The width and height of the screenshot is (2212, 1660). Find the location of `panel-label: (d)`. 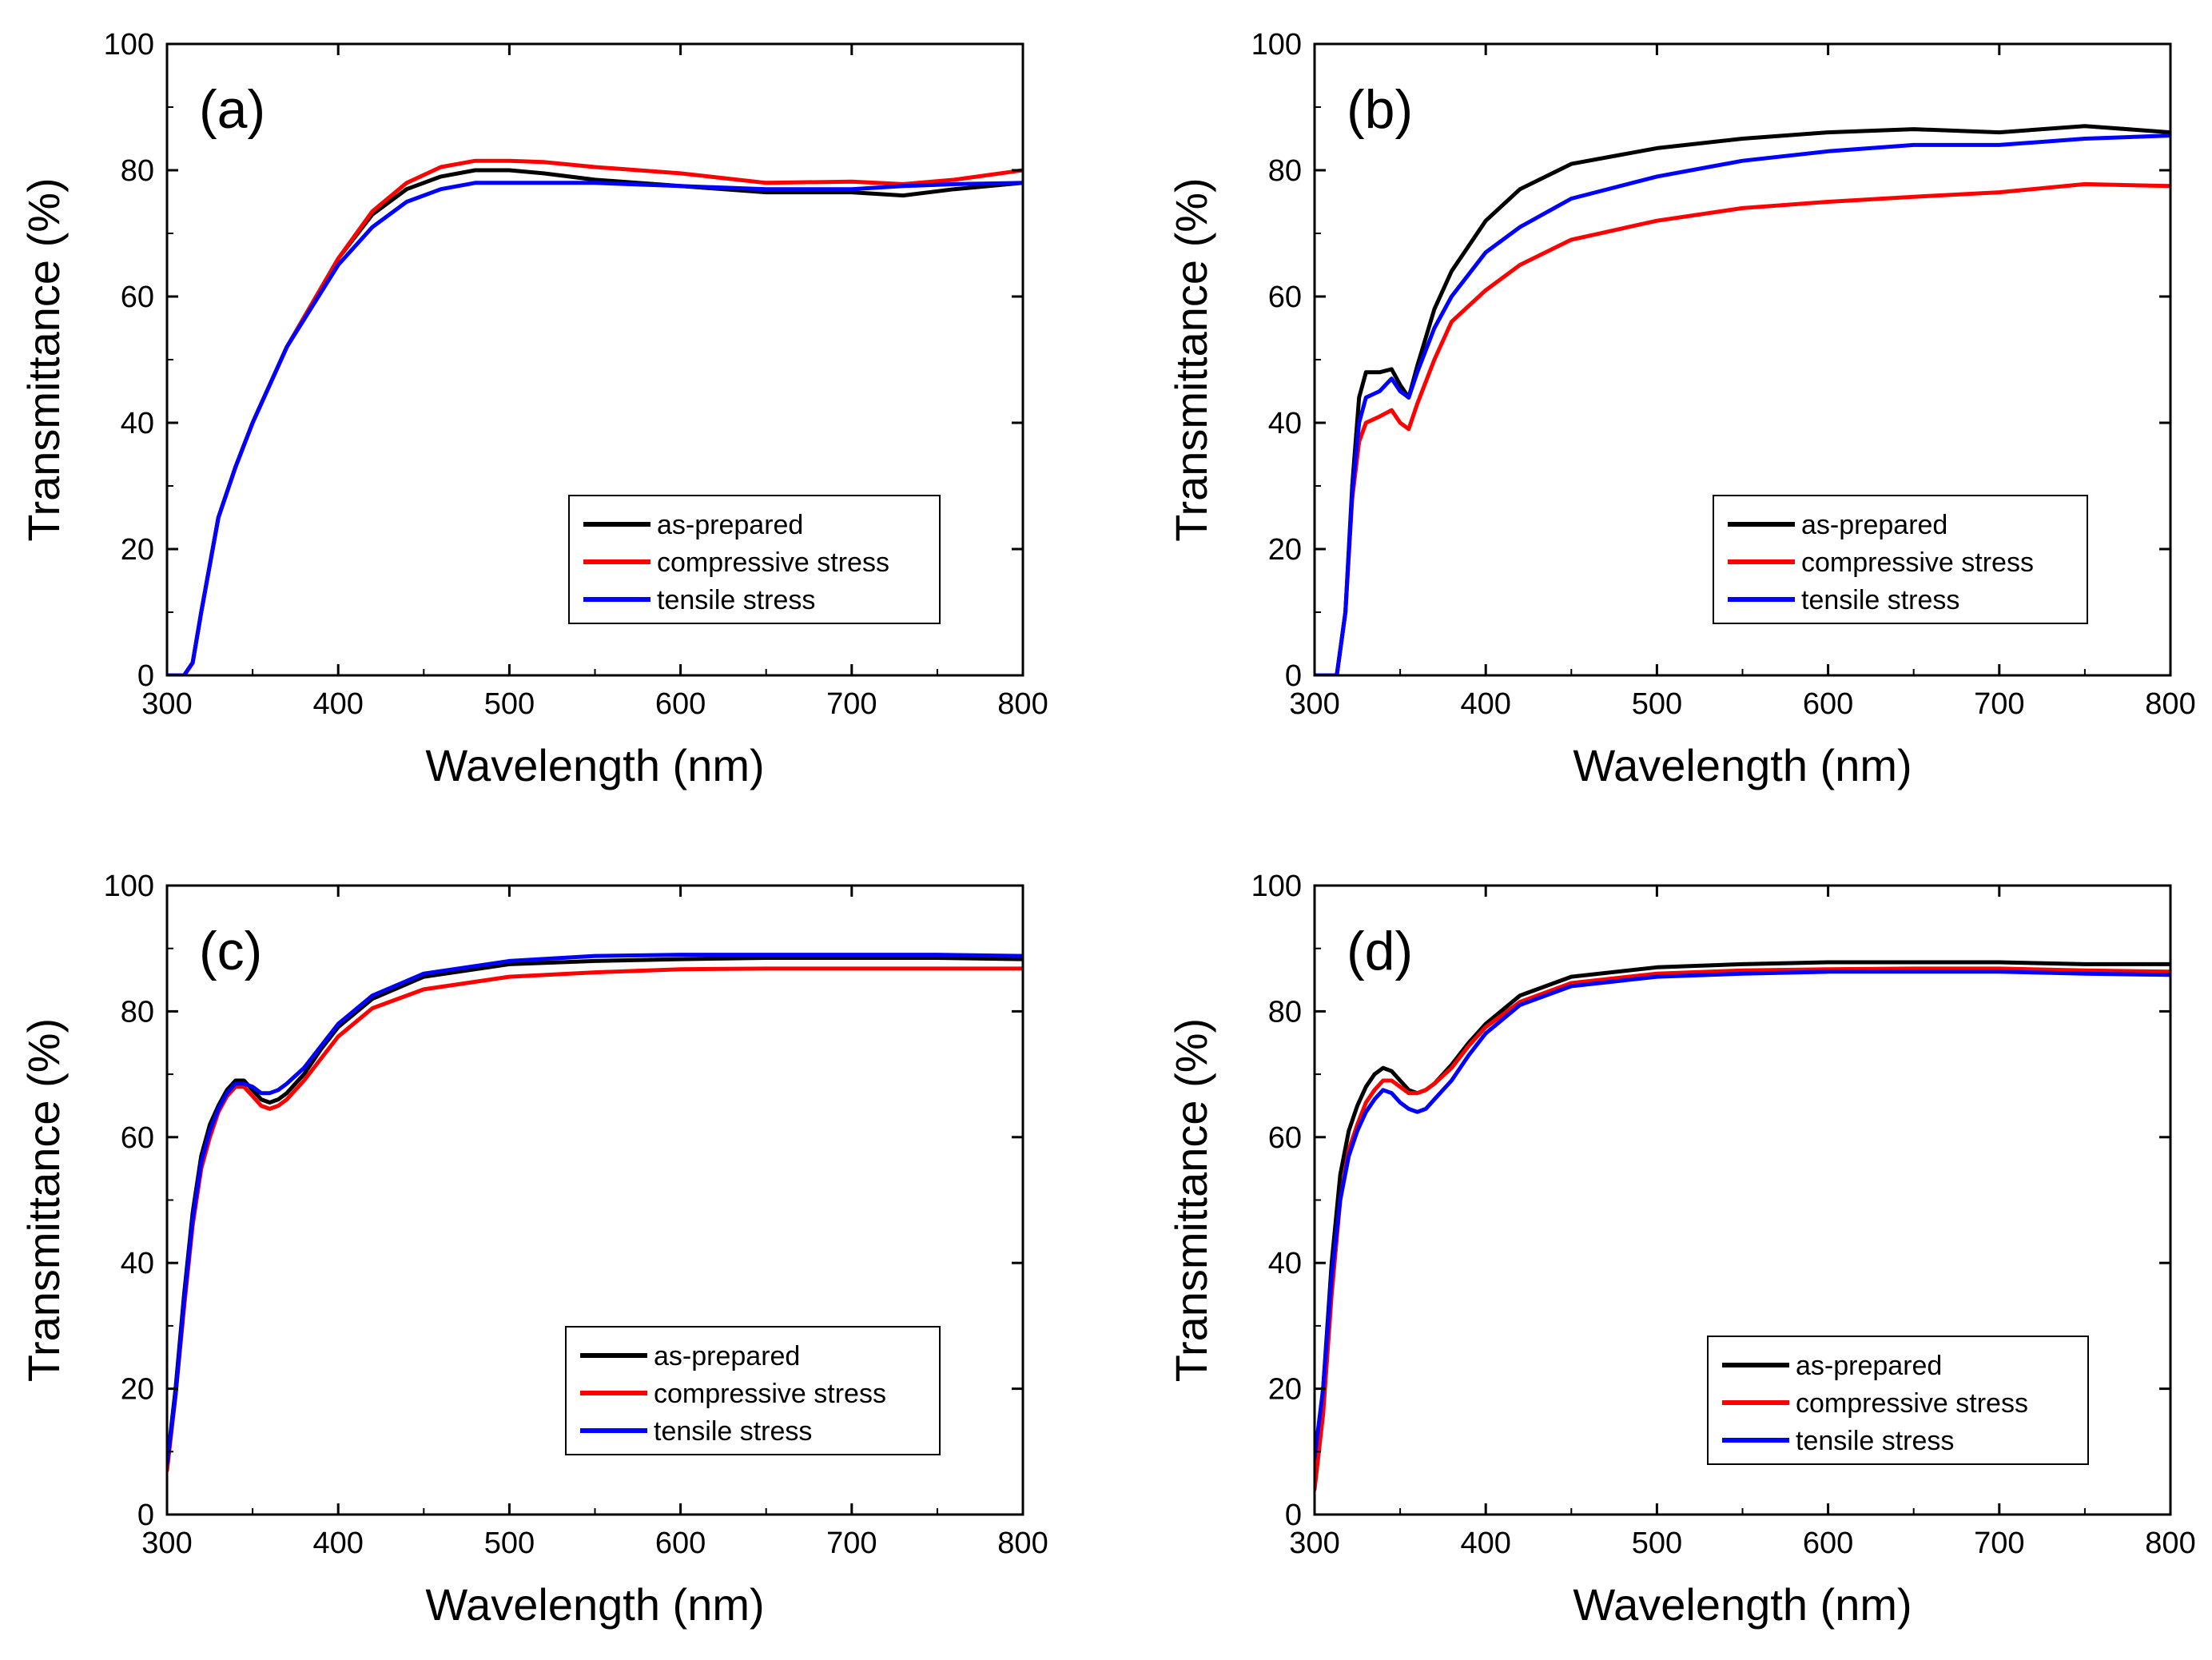

panel-label: (d) is located at coordinates (1380, 951).